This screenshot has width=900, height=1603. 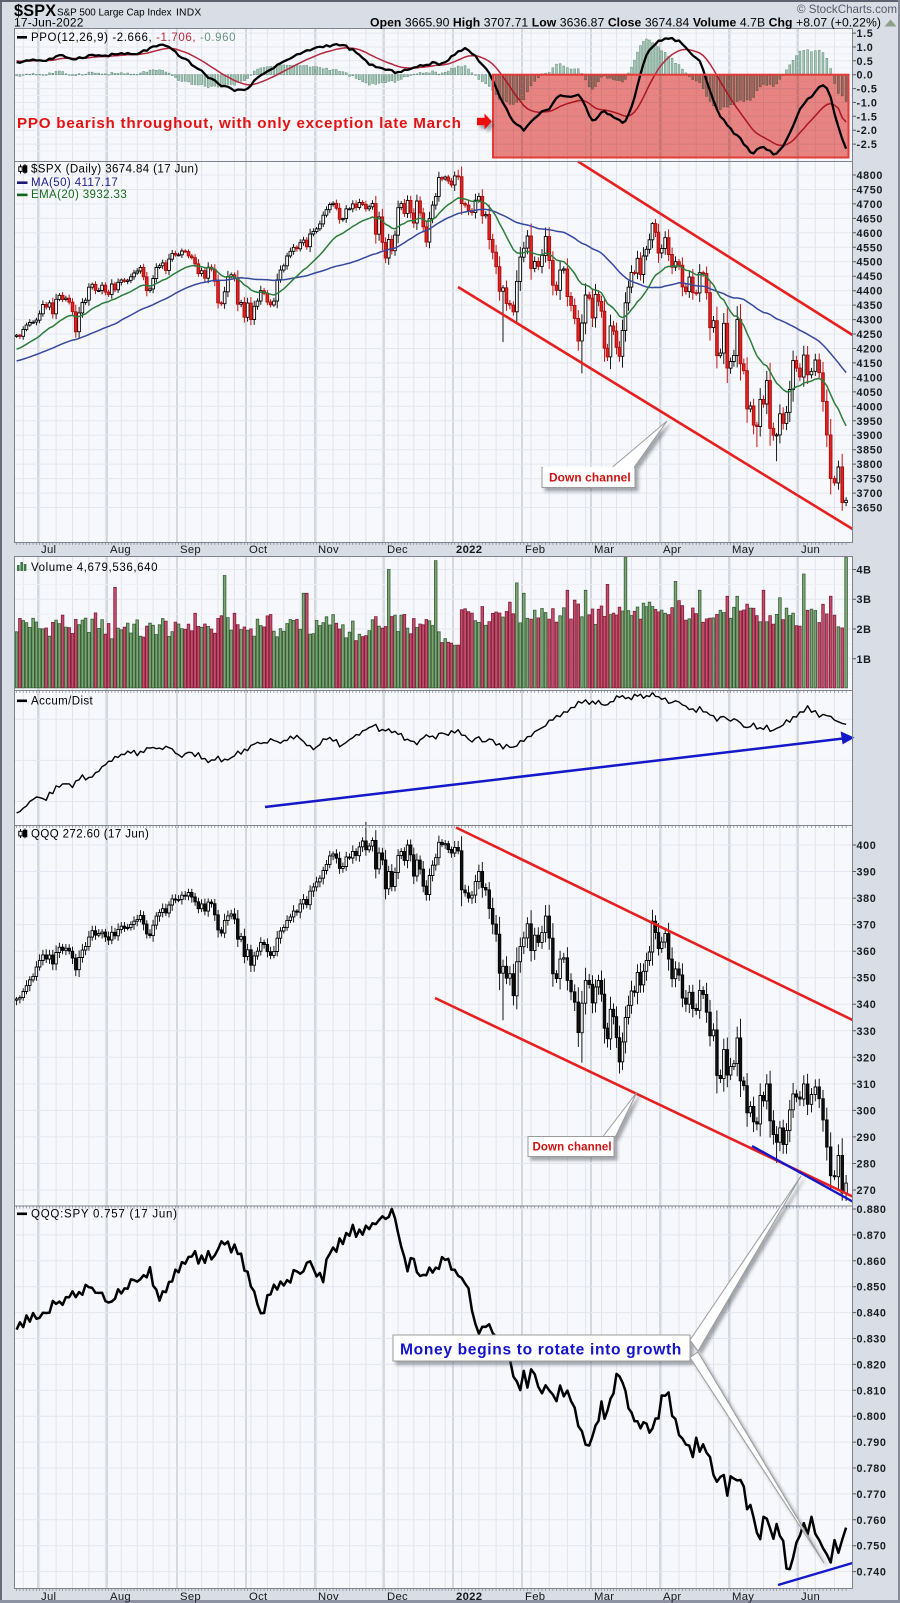 I want to click on svg-text: -2.5, so click(x=867, y=145).